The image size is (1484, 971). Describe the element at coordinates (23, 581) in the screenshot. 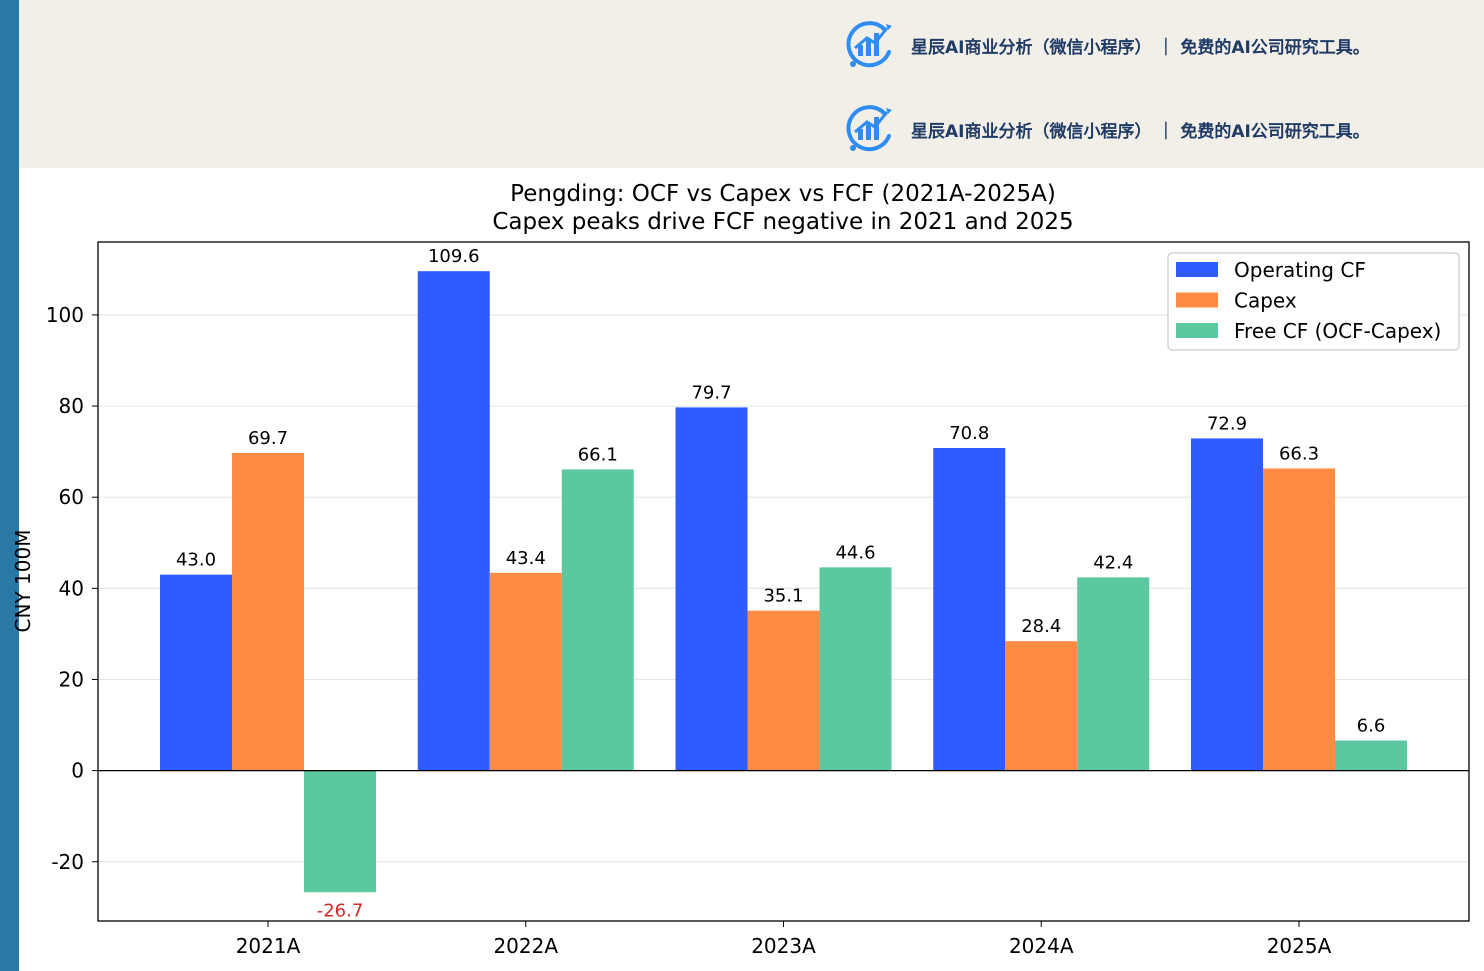

I see `y-axis-label: CNY 100M` at that location.